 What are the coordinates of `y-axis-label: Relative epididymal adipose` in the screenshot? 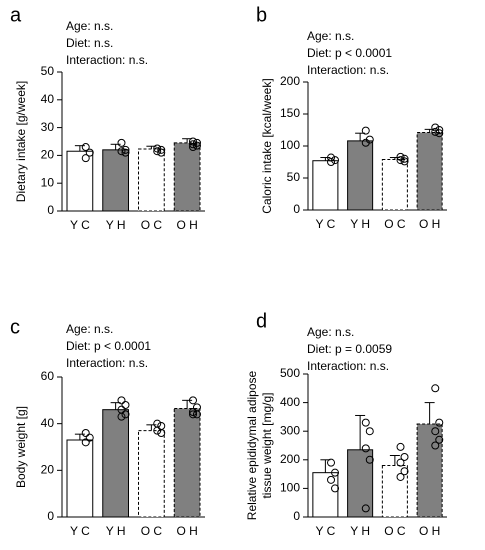 It's located at (252, 445).